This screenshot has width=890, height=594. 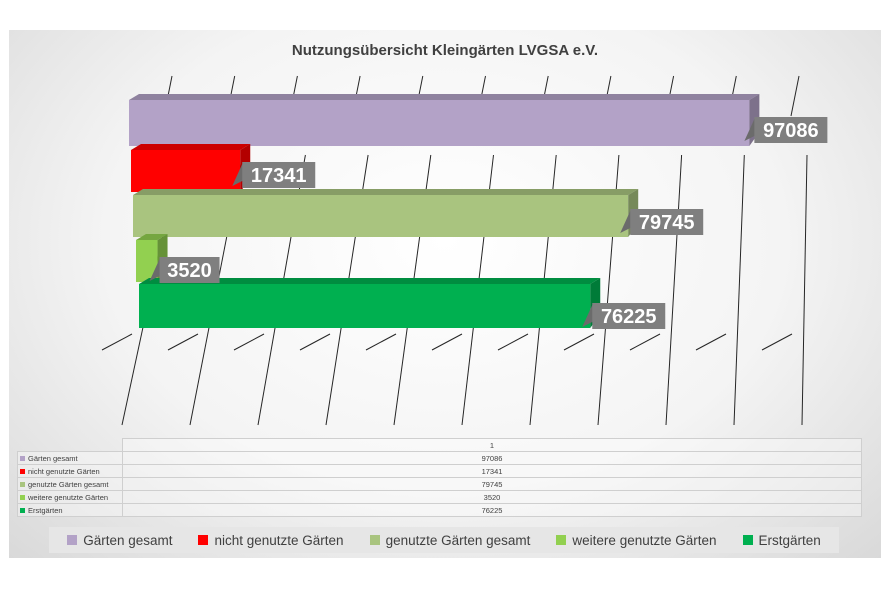 What do you see at coordinates (492, 510) in the screenshot?
I see `data-table-value: 76225` at bounding box center [492, 510].